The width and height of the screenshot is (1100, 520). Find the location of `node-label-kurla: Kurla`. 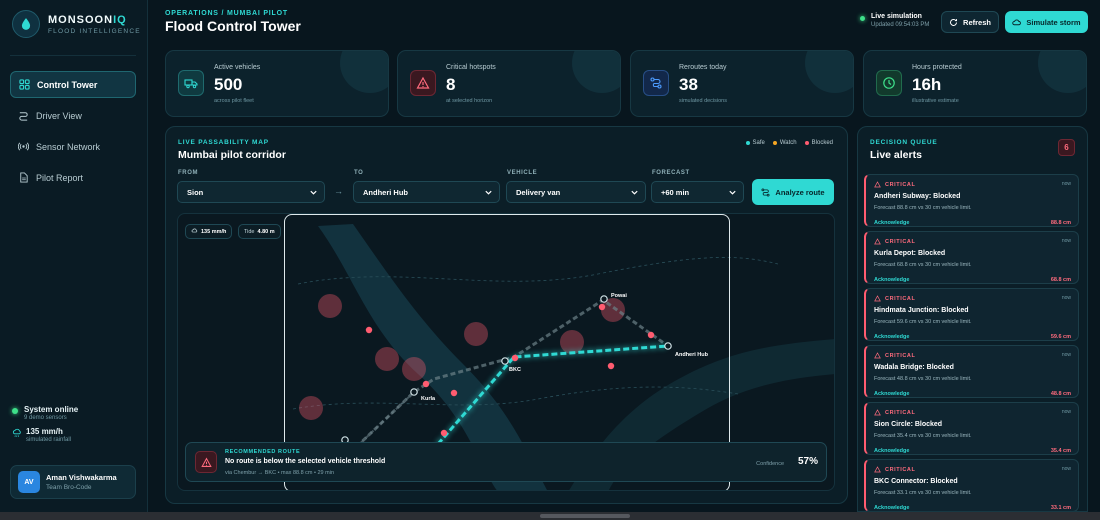

node-label-kurla: Kurla is located at coordinates (428, 399).